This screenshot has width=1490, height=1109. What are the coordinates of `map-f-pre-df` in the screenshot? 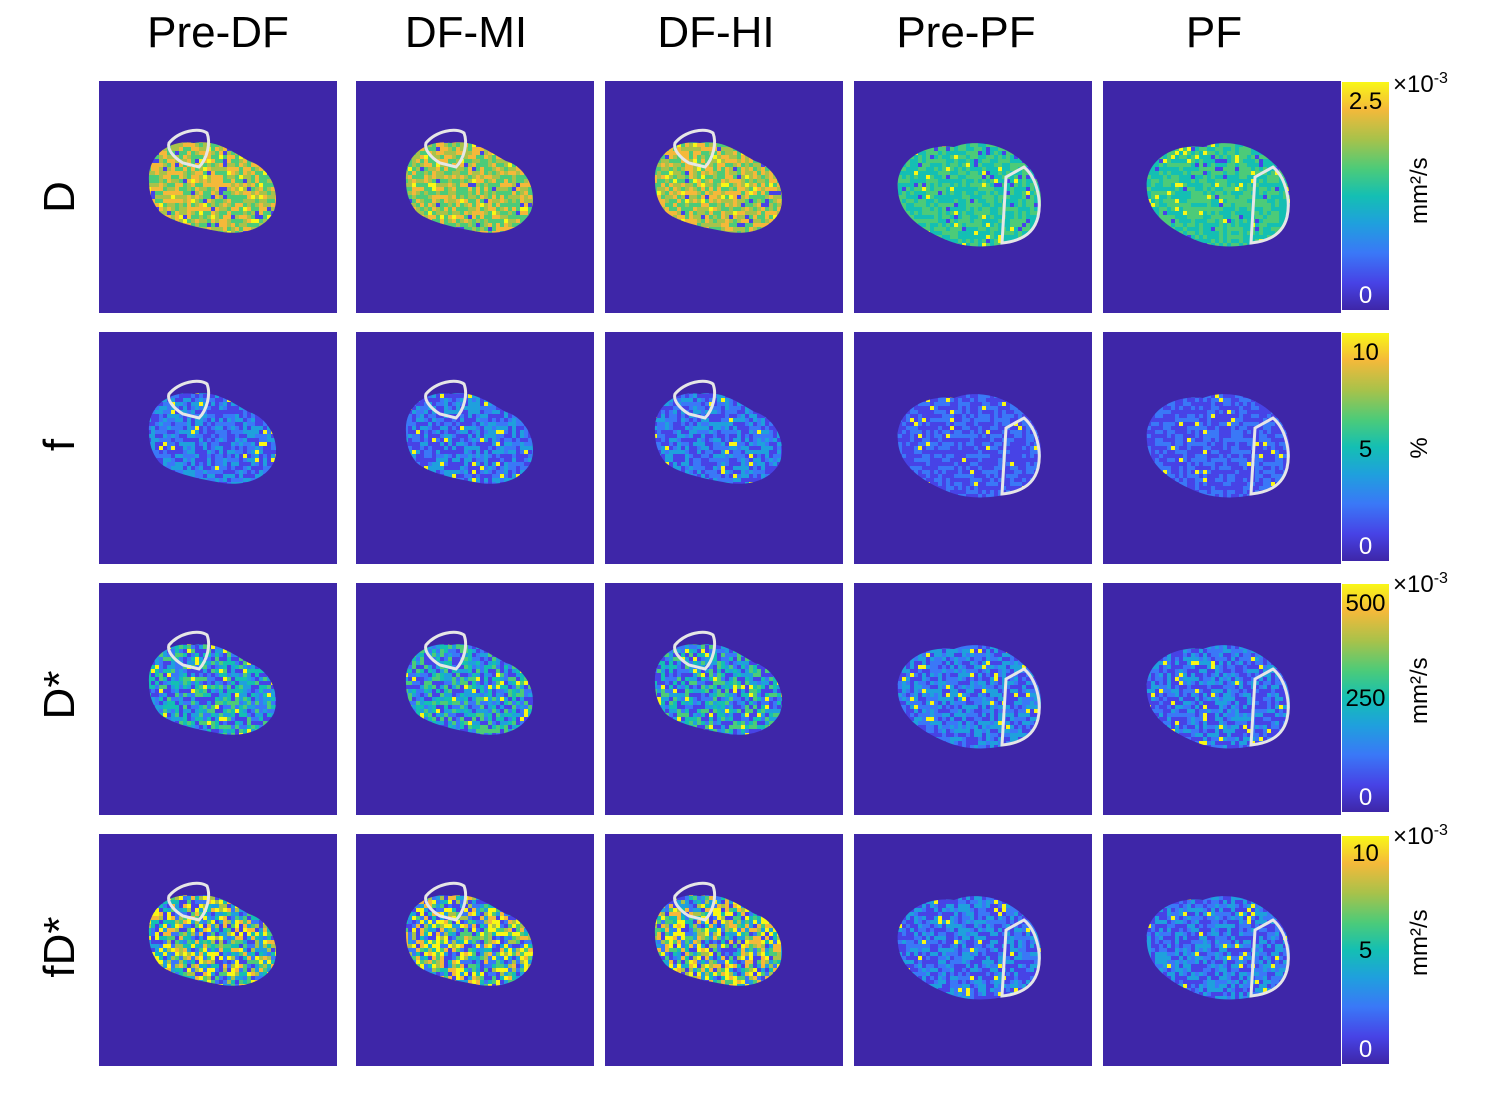 It's located at (218, 448).